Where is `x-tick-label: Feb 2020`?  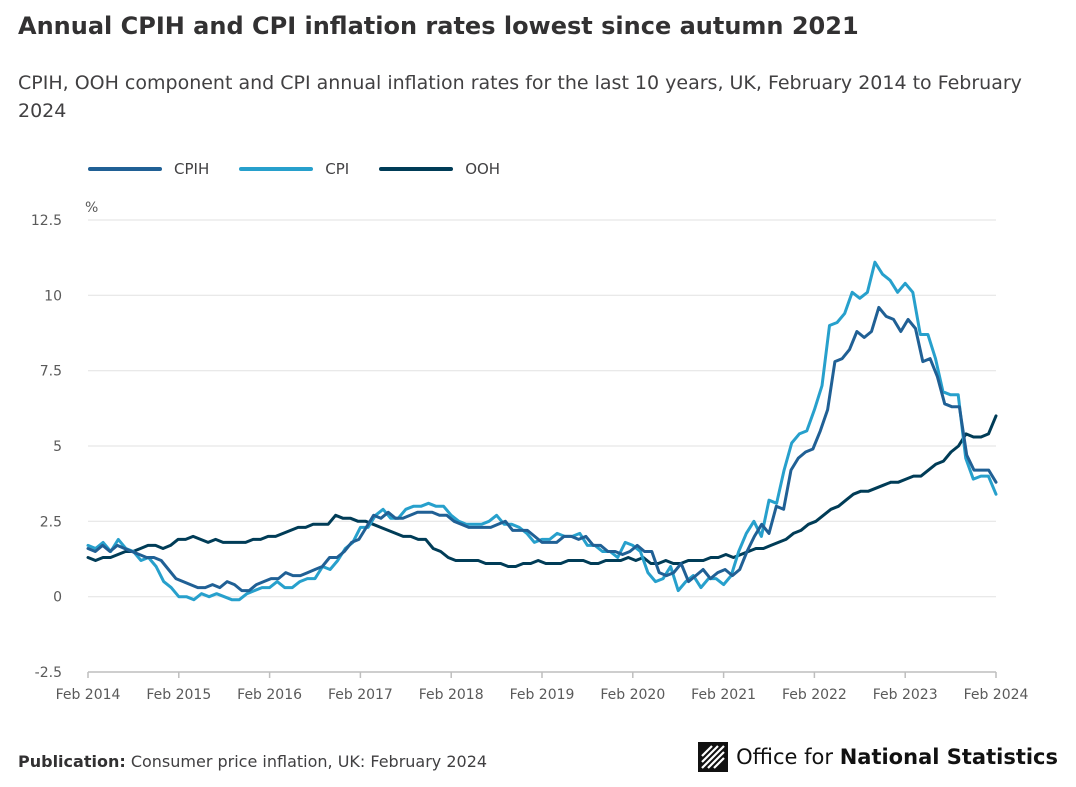
x-tick-label: Feb 2020 is located at coordinates (632, 695).